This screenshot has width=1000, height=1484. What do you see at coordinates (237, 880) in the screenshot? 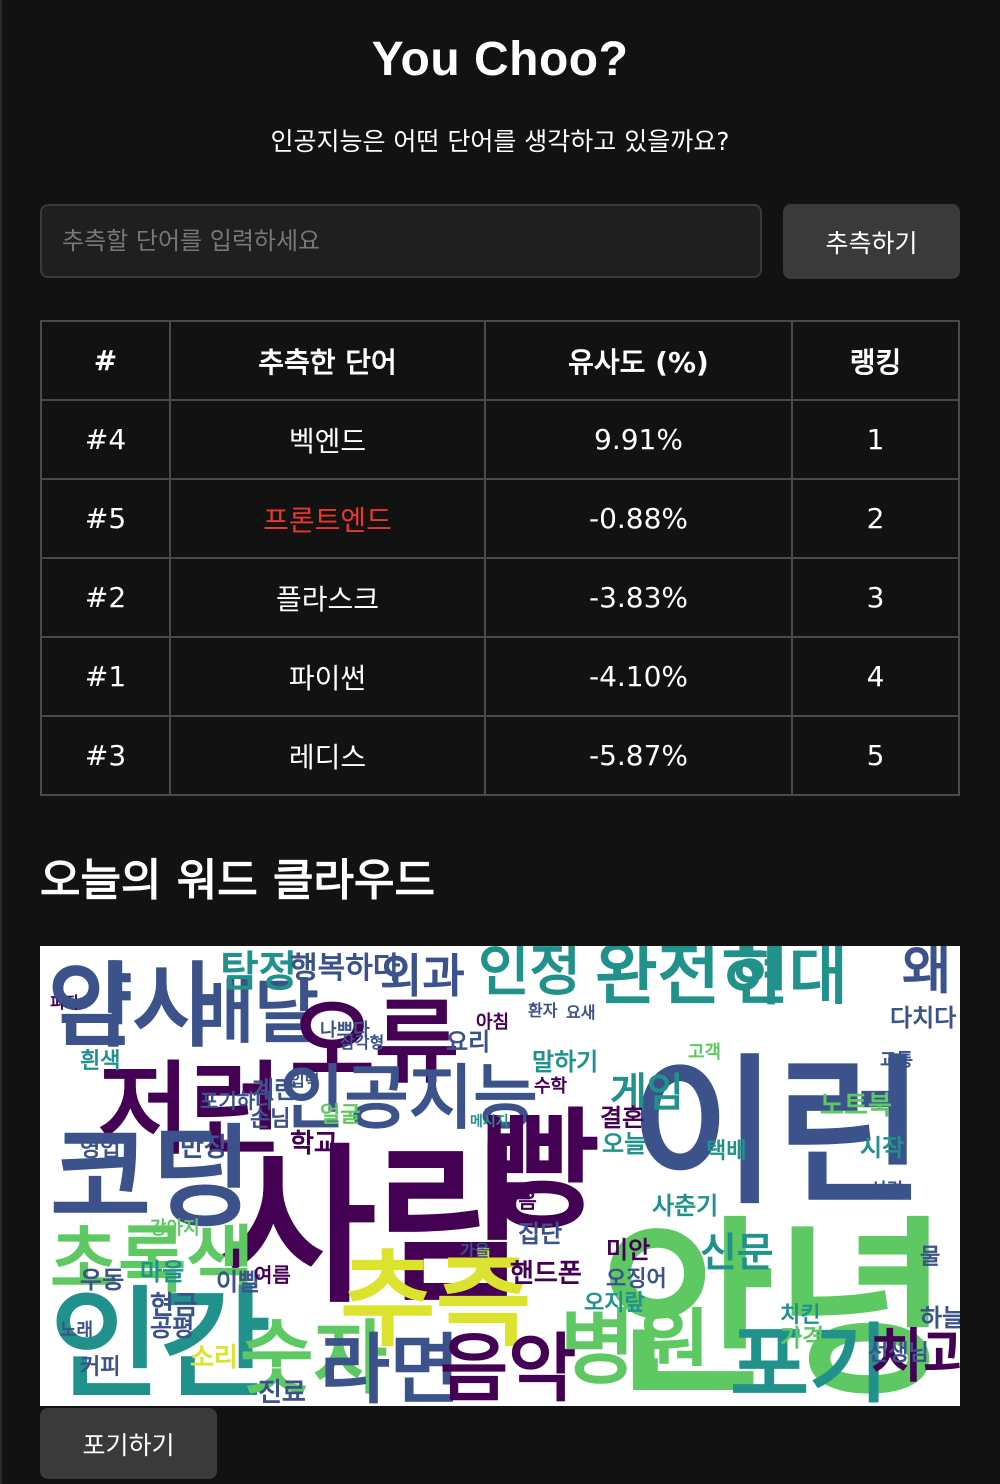
I see `word-cloud-title: 오늘의 워드 클라우드` at bounding box center [237, 880].